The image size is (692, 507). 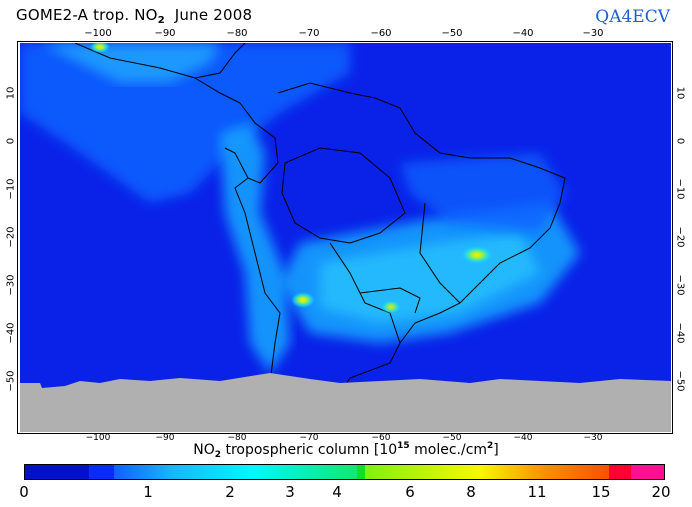 I want to click on cb-title-sub: 2, so click(x=217, y=455).